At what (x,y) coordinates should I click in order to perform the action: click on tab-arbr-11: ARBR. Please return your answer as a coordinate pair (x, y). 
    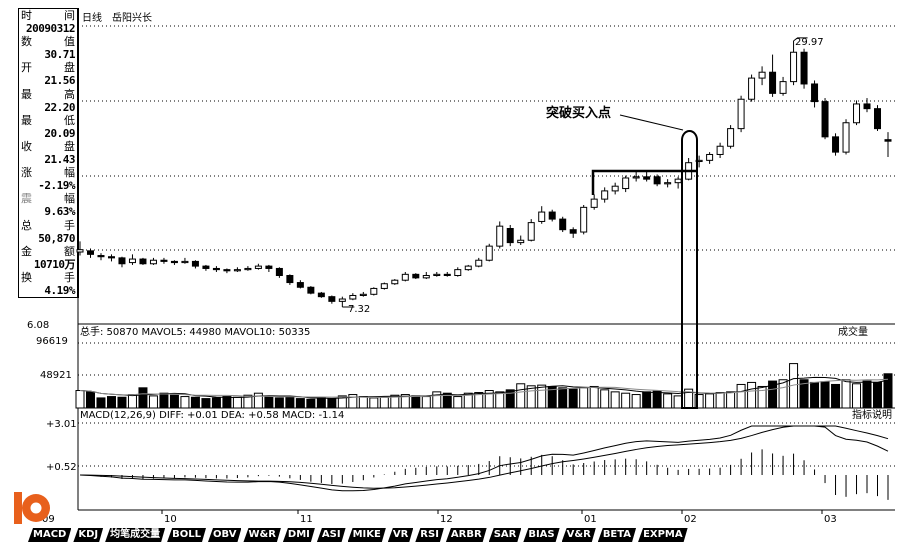
    Looking at the image, I should click on (466, 535).